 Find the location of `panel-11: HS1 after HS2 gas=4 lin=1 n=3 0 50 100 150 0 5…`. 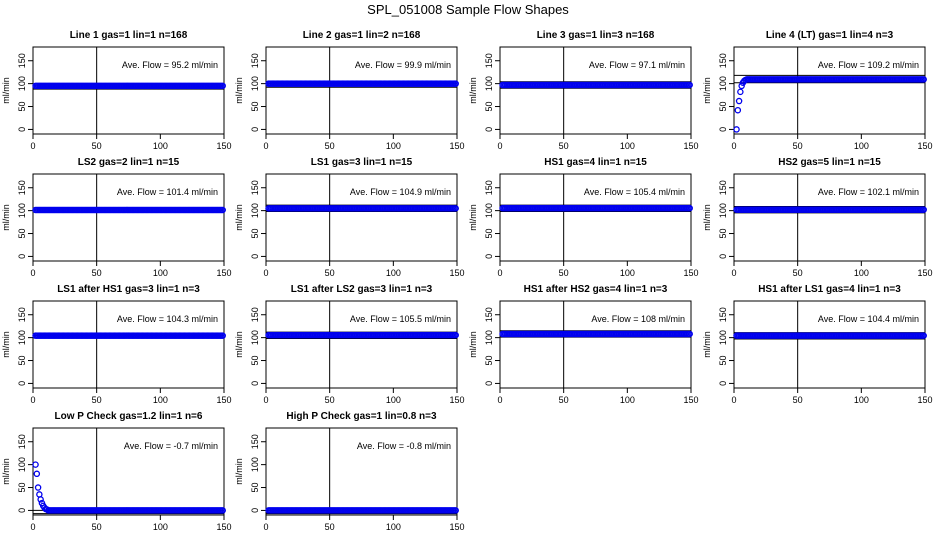

panel-11: HS1 after HS2 gas=4 lin=1 n=3 0 50 100 150 0 5… is located at coordinates (583, 344).